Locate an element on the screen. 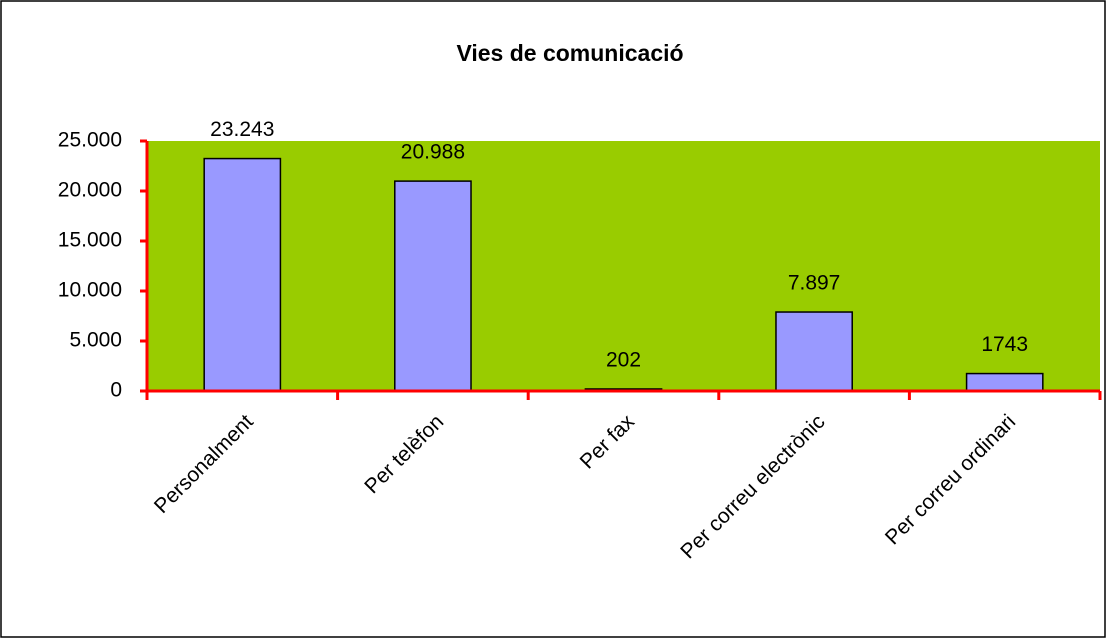 This screenshot has height=639, width=1107. value-label: 7.897 is located at coordinates (814, 283).